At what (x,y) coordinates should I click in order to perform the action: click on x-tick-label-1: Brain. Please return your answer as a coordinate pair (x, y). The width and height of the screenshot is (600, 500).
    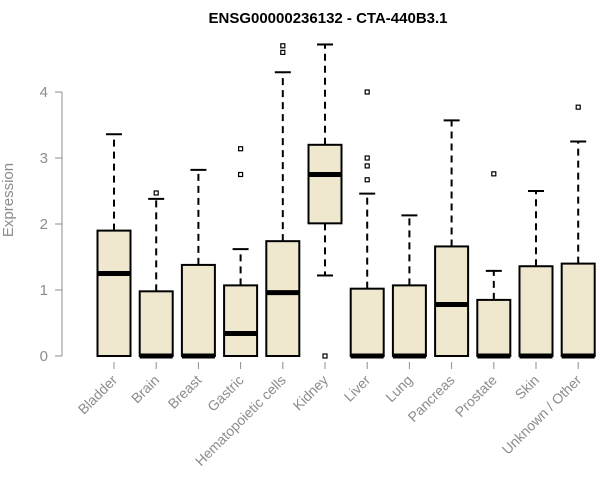
    Looking at the image, I should click on (145, 389).